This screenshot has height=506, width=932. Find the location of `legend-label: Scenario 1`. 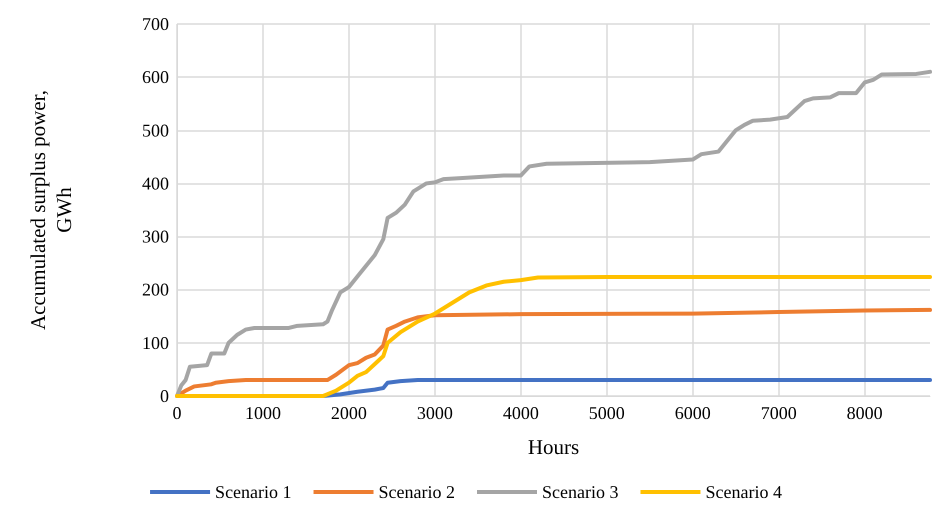

legend-label: Scenario 1 is located at coordinates (253, 492).